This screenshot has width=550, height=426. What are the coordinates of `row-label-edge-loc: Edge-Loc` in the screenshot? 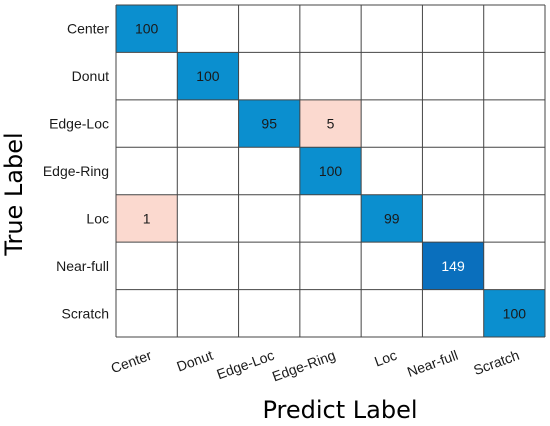 It's located at (79, 124).